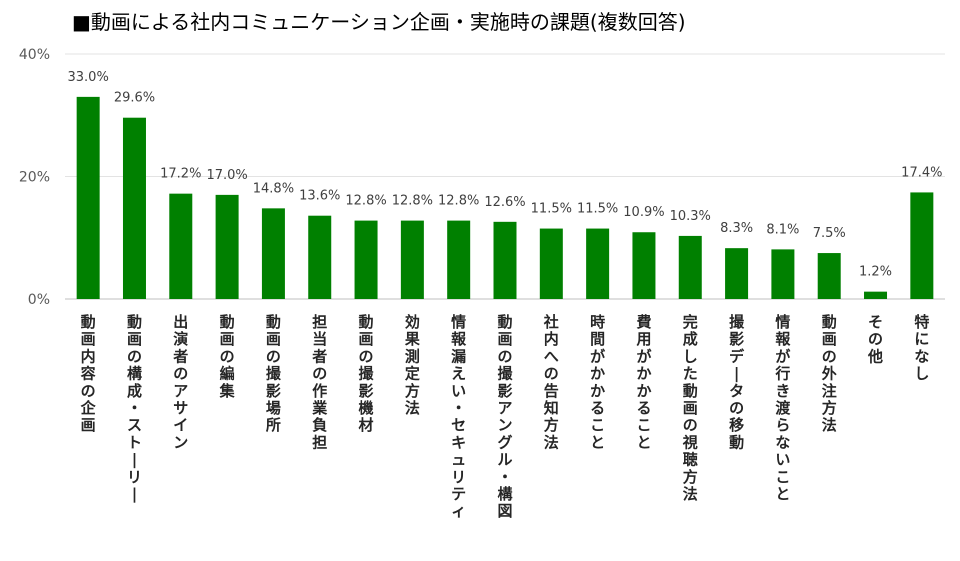 This screenshot has height=561, width=960. Describe the element at coordinates (690, 216) in the screenshot. I see `data-label: 10.3%` at that location.